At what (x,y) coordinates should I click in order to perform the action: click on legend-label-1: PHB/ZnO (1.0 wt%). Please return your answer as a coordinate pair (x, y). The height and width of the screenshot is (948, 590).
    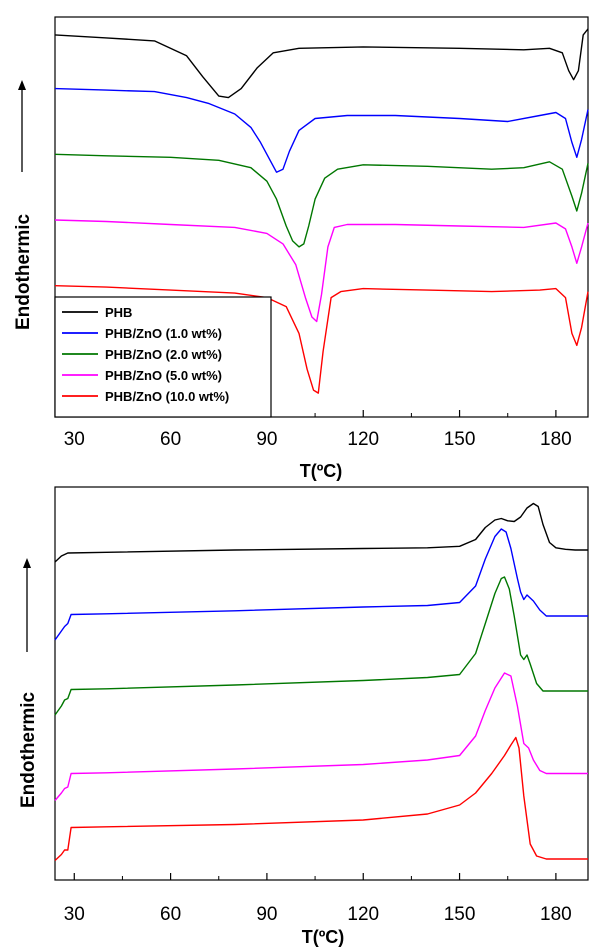
    Looking at the image, I should click on (163, 333).